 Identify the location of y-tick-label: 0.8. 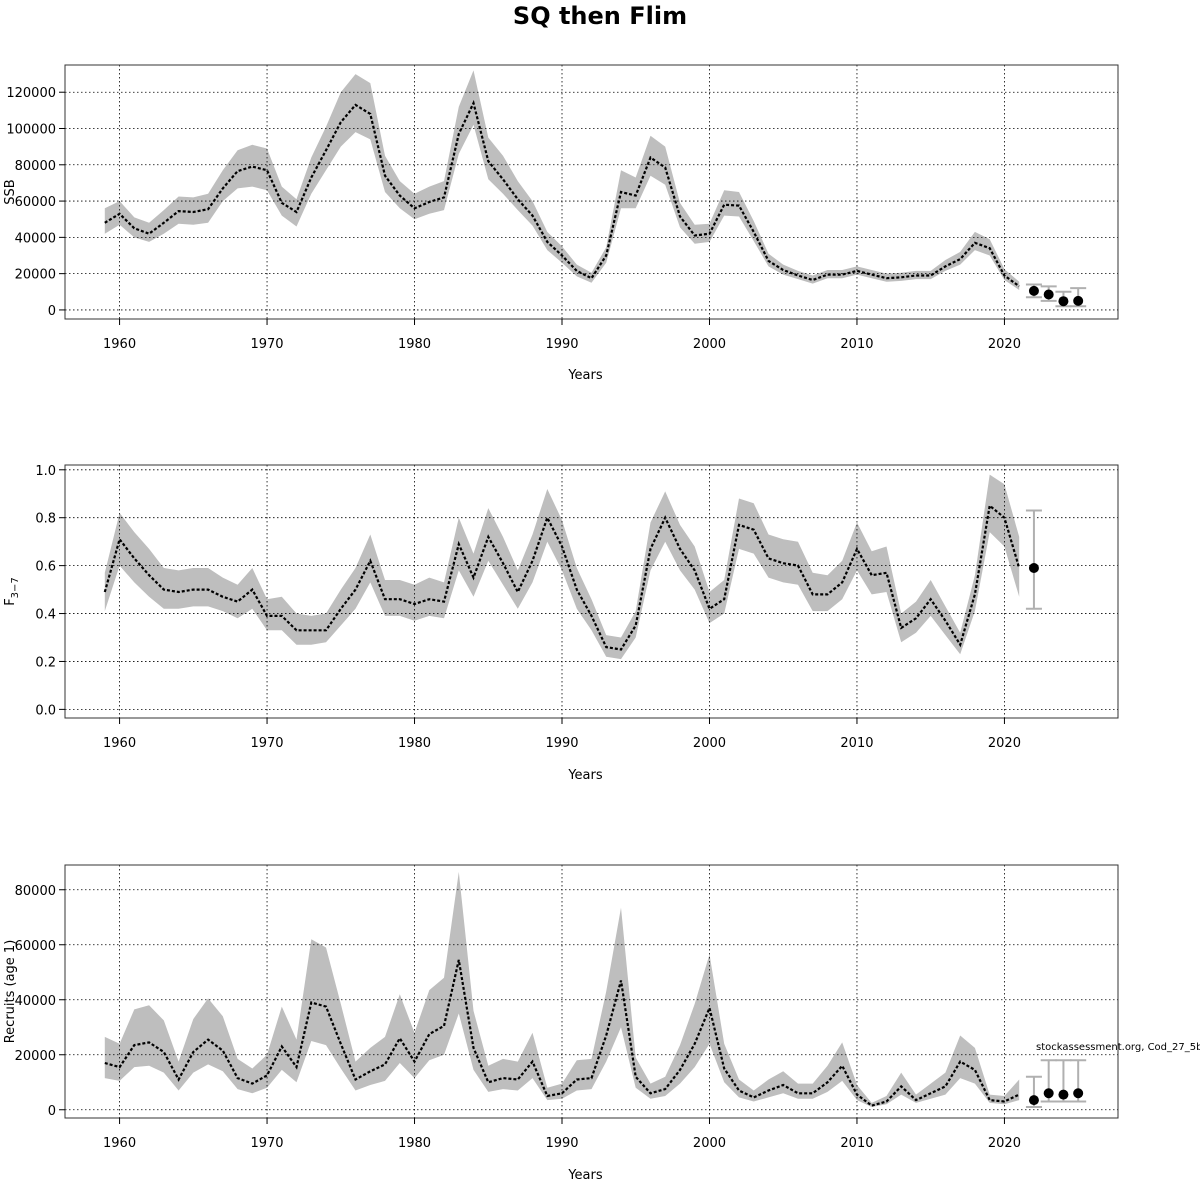
(45, 519).